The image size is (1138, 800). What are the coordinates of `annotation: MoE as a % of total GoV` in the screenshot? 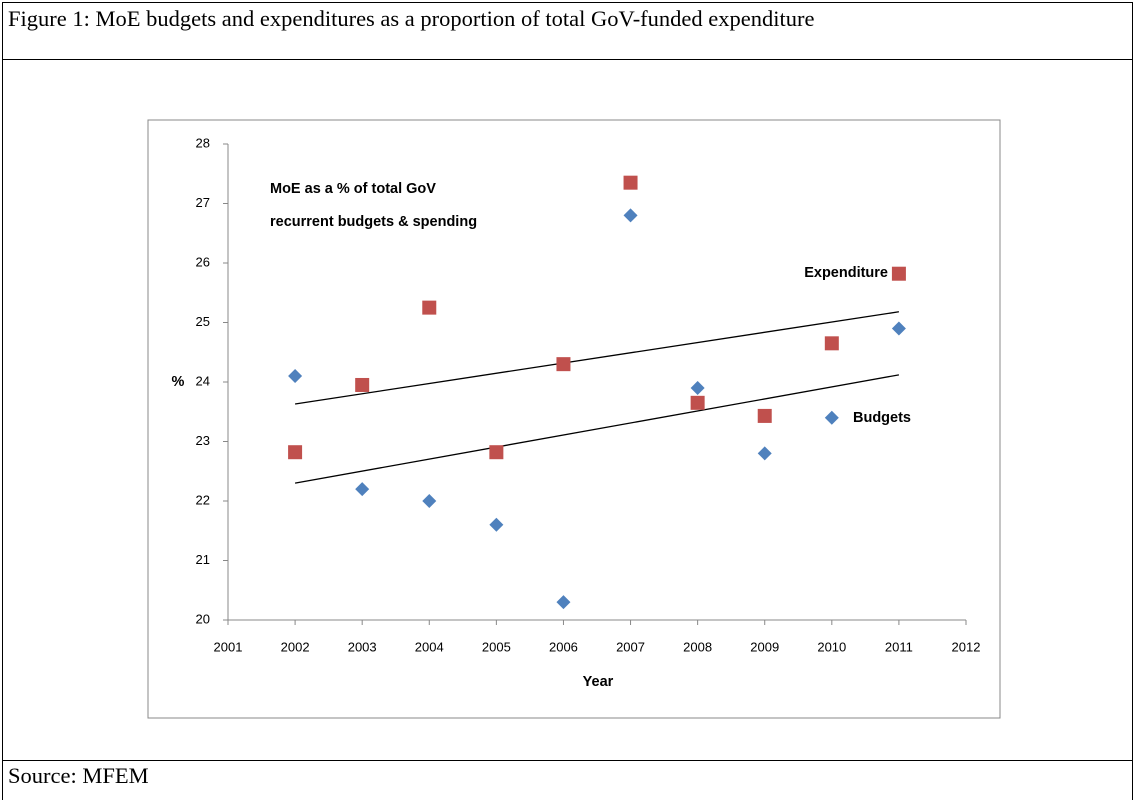 It's located at (353, 189).